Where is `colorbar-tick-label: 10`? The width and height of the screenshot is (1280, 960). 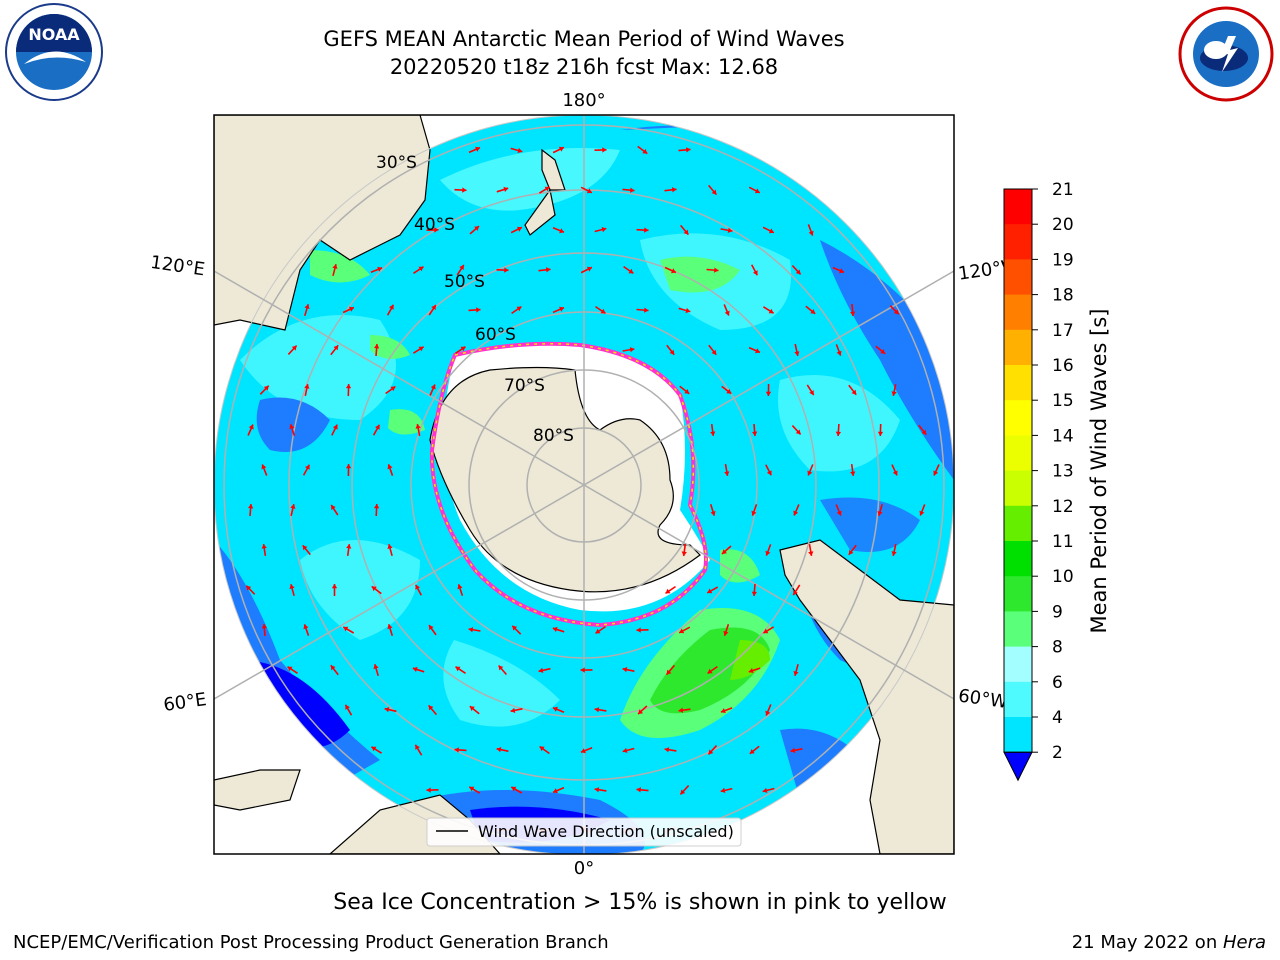
colorbar-tick-label: 10 is located at coordinates (1063, 577).